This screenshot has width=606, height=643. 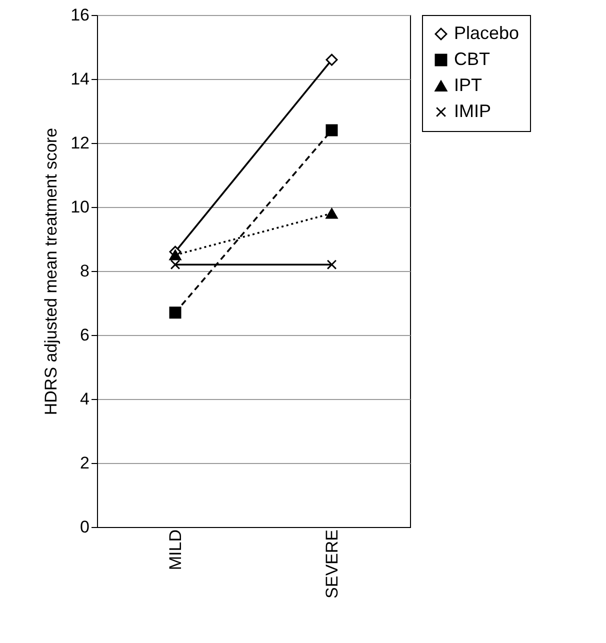 What do you see at coordinates (80, 15) in the screenshot?
I see `y-tick-label: 16` at bounding box center [80, 15].